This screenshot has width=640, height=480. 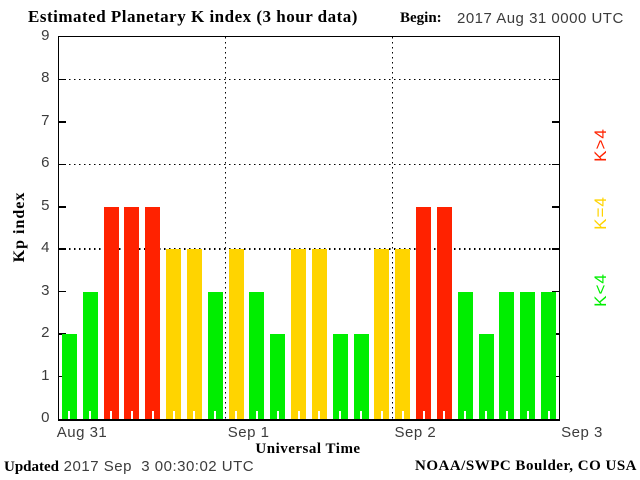 I want to click on legend-label-below4: K<4, so click(x=600, y=290).